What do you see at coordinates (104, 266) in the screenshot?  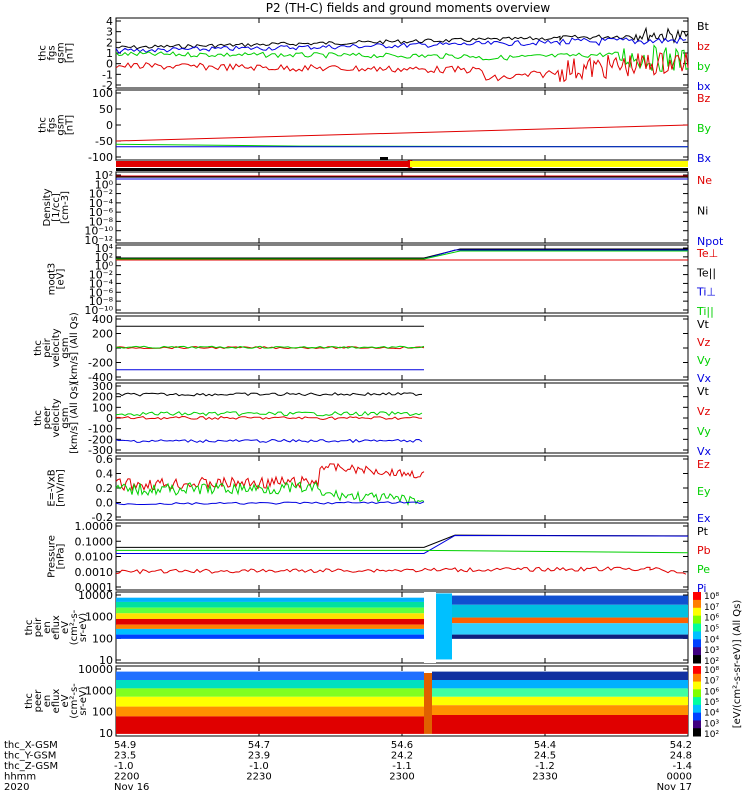 I see `y-tick-label: 10⁰` at bounding box center [104, 266].